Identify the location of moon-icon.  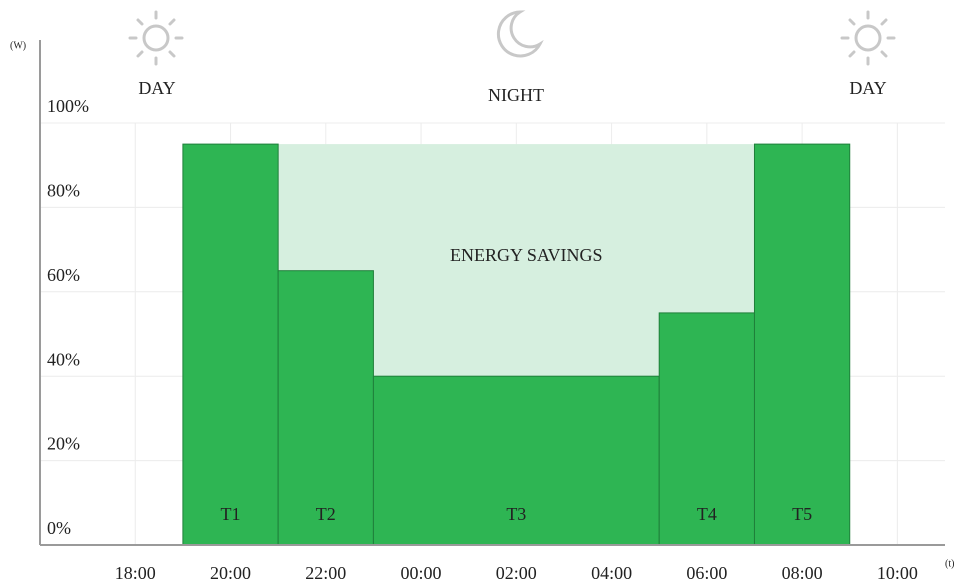
(520, 34).